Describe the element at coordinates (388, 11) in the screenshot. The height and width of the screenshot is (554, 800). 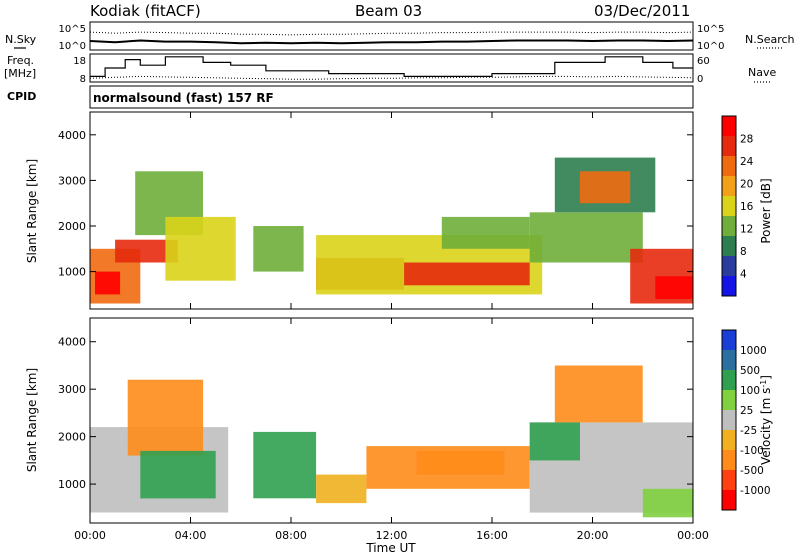
I see `beam-title: Beam 03` at that location.